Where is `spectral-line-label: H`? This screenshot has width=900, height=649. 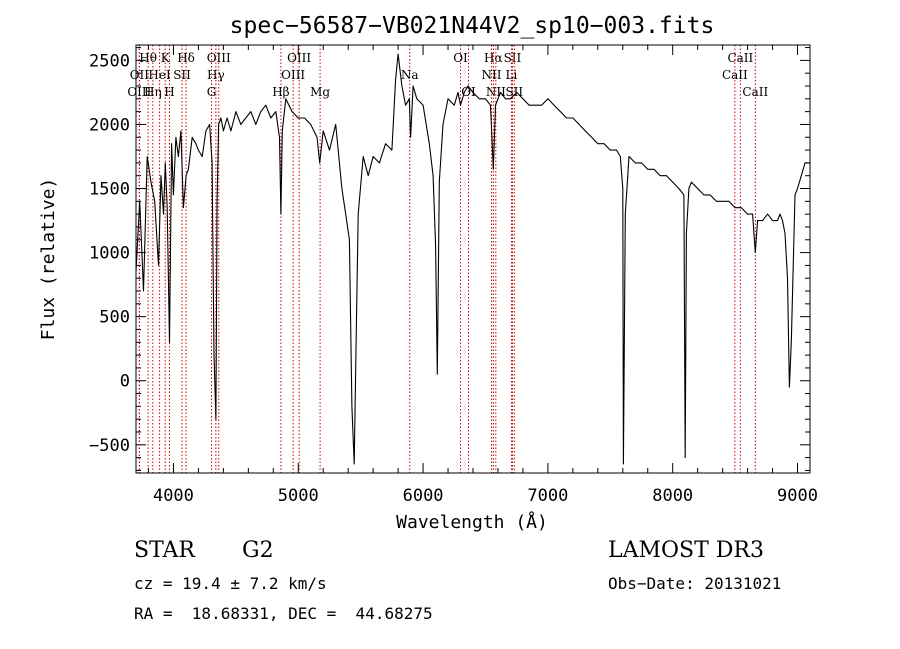
spectral-line-label: H is located at coordinates (169, 92).